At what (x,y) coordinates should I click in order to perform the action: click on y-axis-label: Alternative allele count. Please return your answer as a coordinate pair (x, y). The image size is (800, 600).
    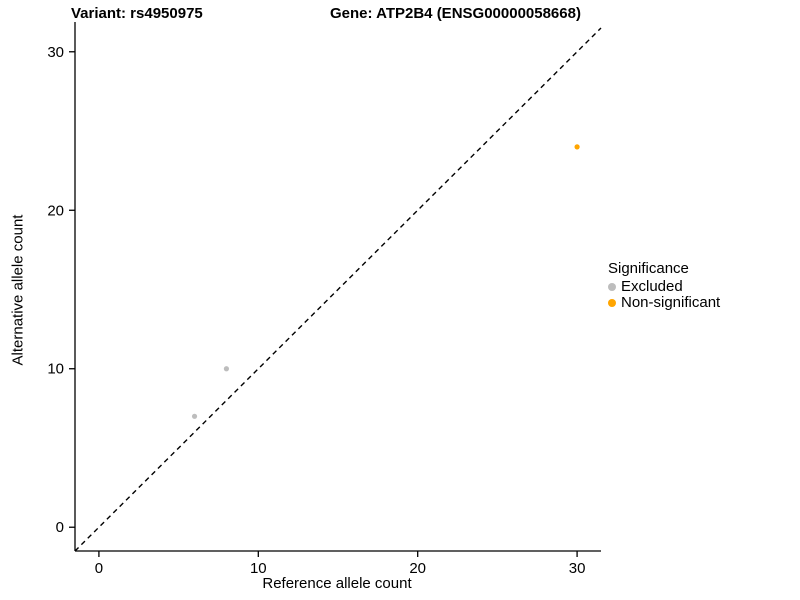
    Looking at the image, I should click on (18, 290).